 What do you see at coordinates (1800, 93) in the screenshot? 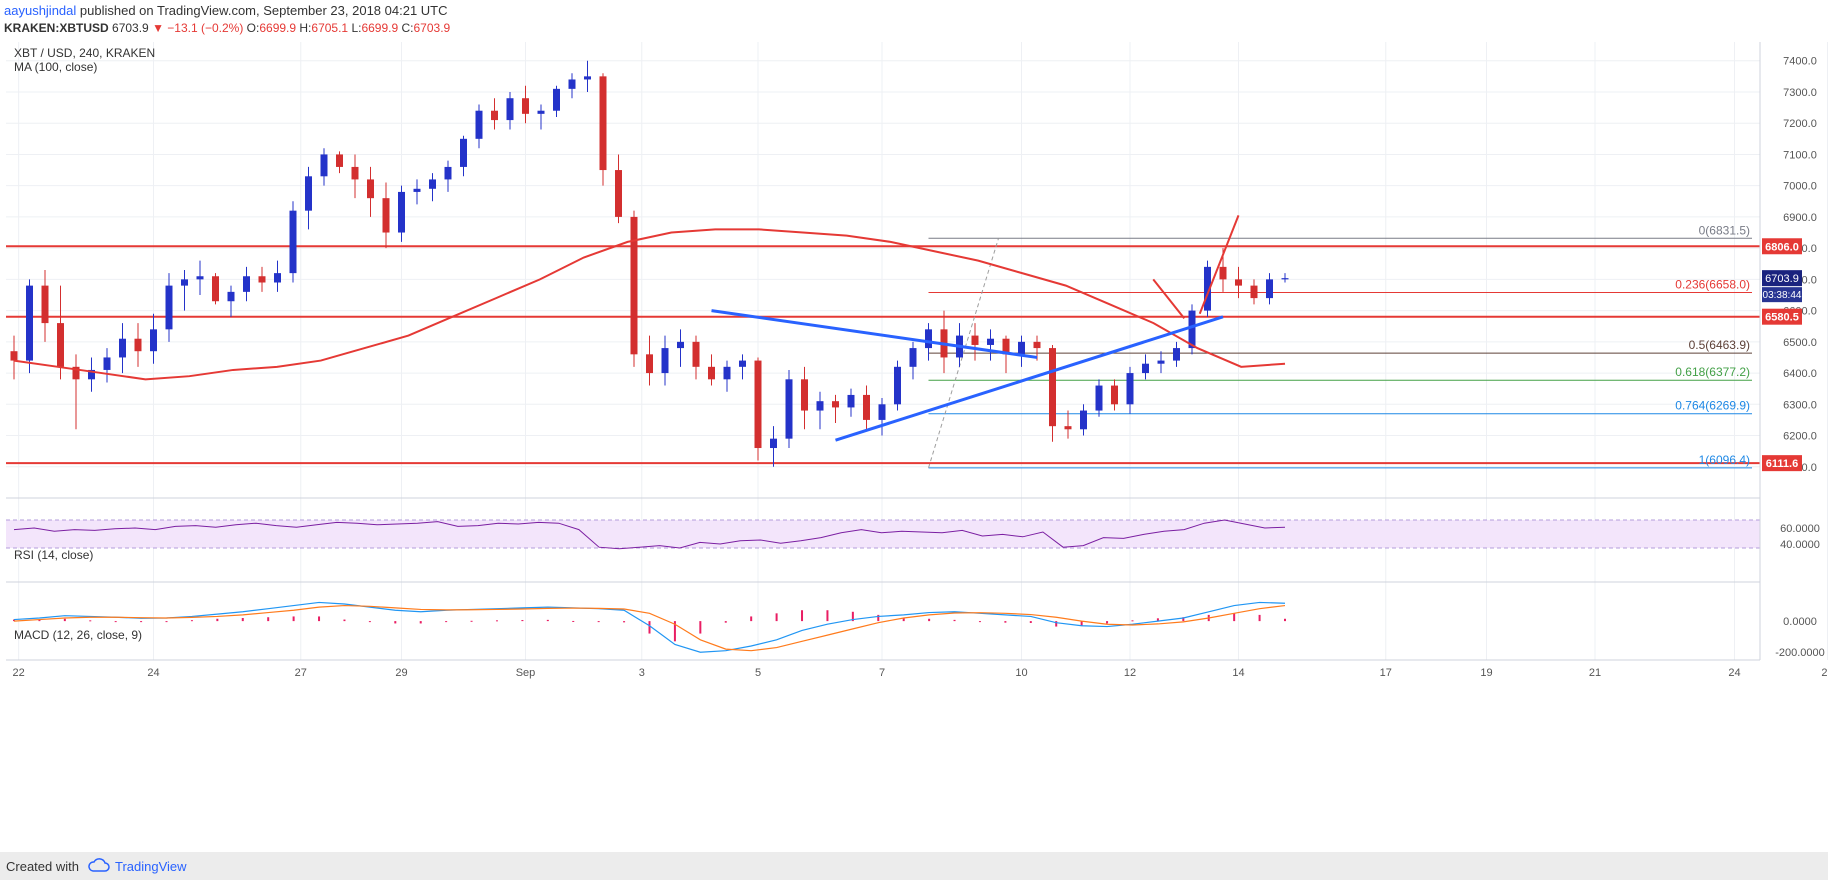
I see `price-tick-label: 7300.0` at bounding box center [1800, 93].